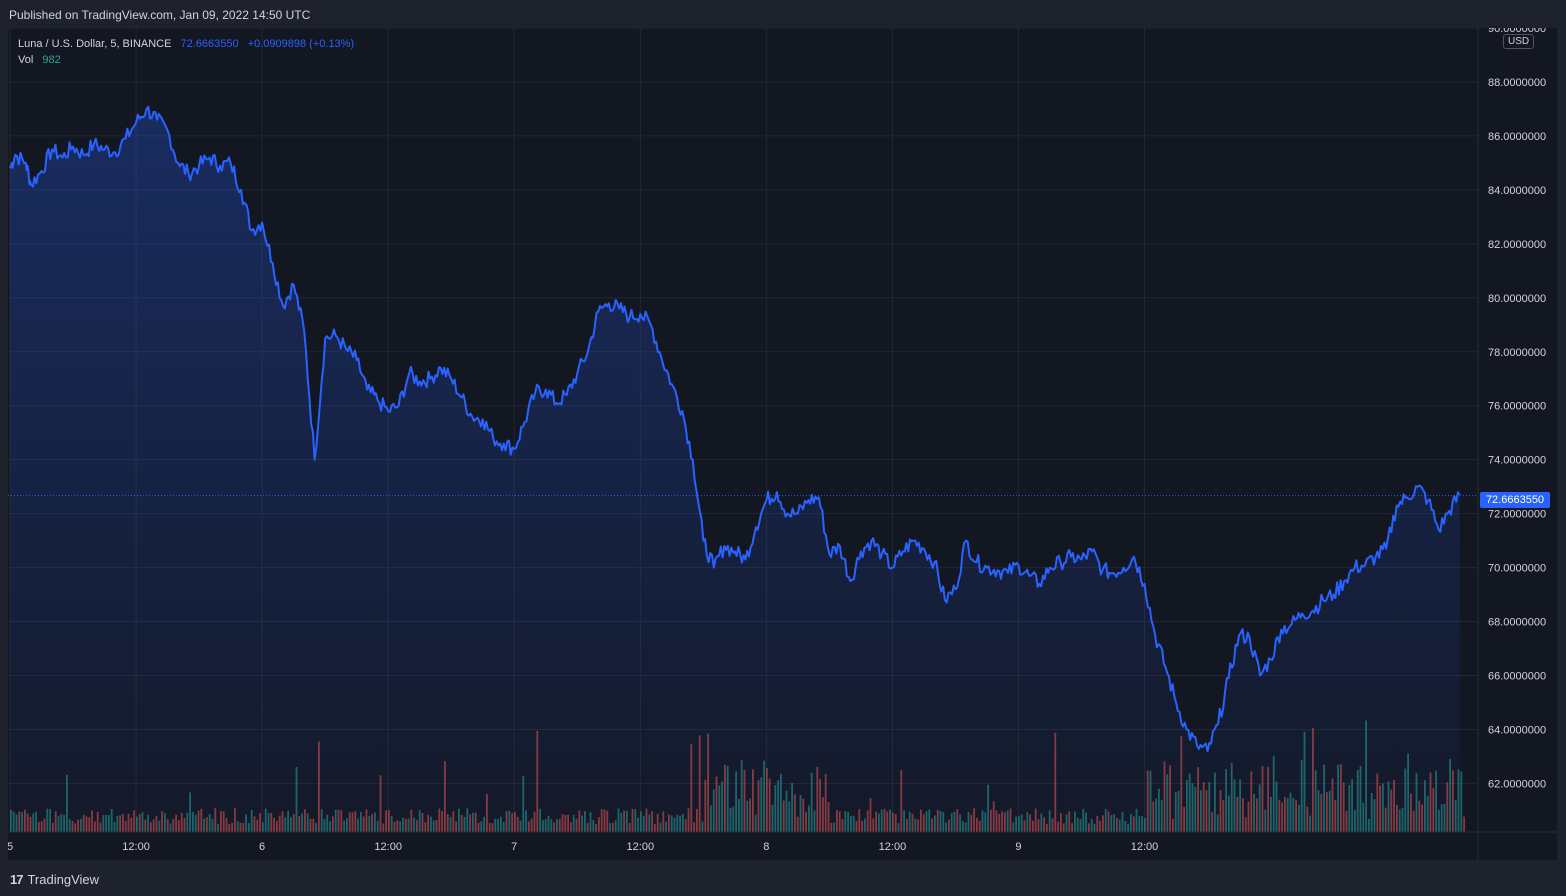  I want to click on price-tick-label: 66.0000000, so click(1517, 677).